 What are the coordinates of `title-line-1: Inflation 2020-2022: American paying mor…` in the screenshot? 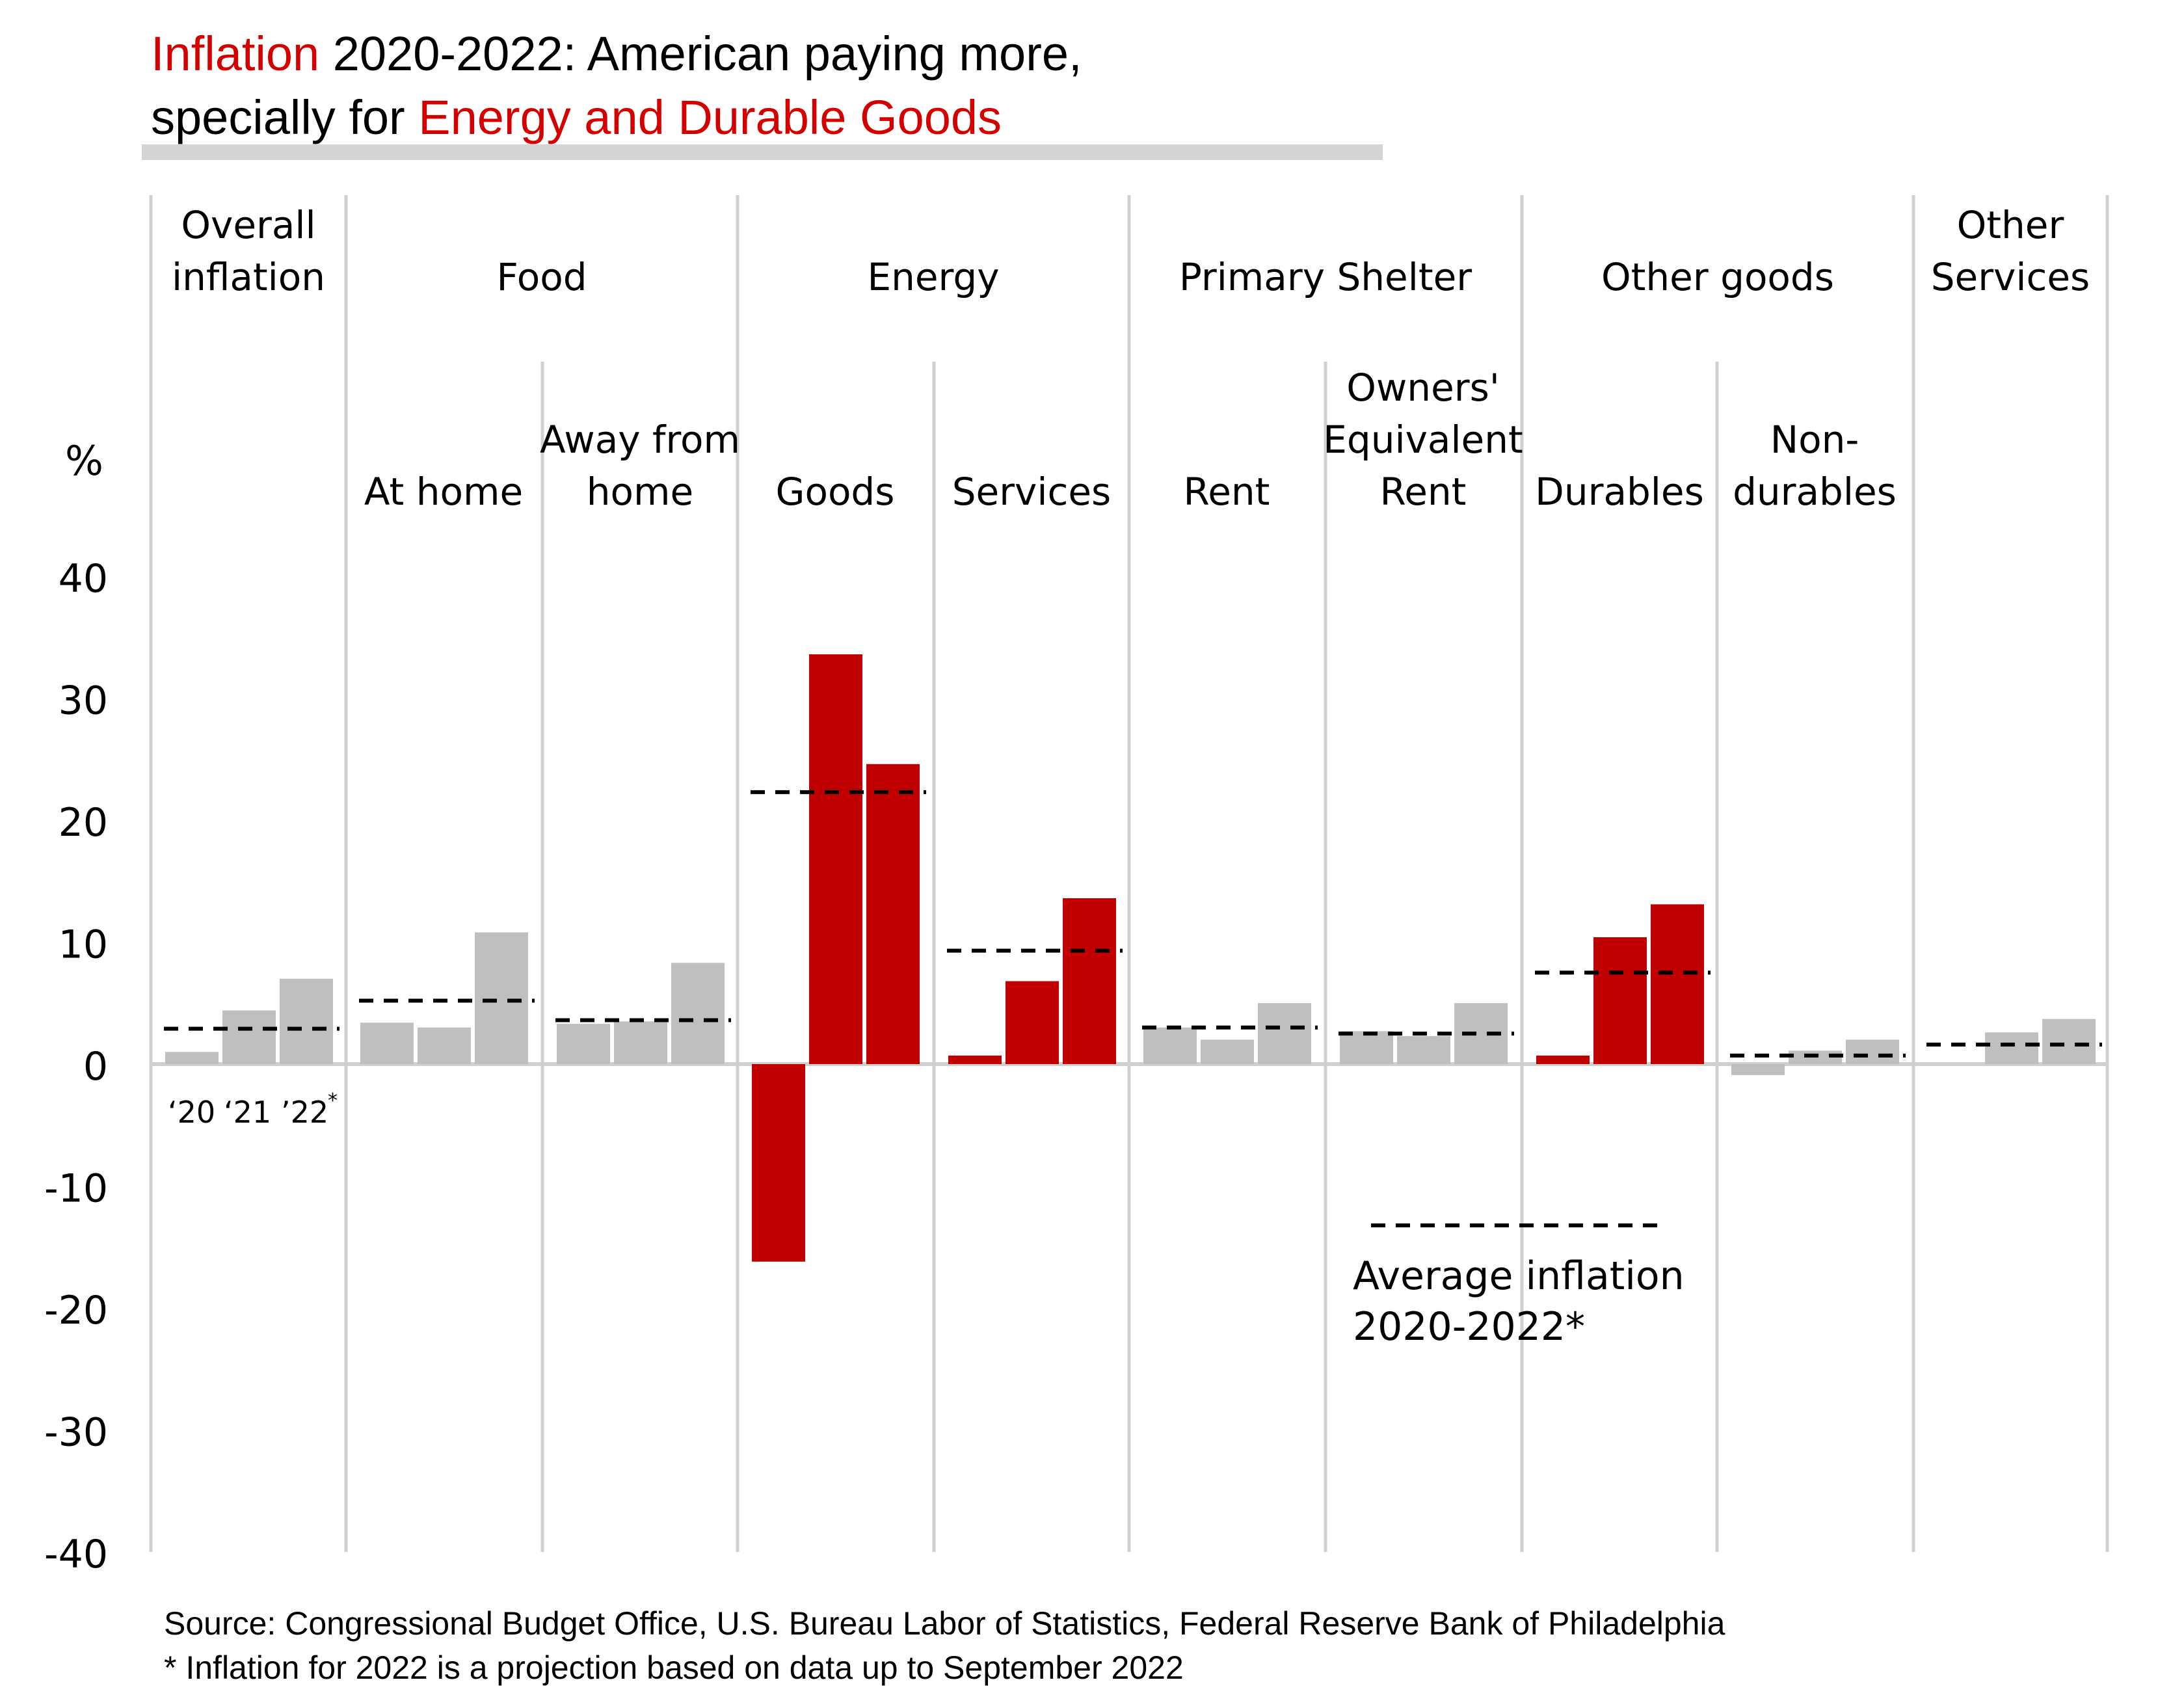 It's located at (616, 54).